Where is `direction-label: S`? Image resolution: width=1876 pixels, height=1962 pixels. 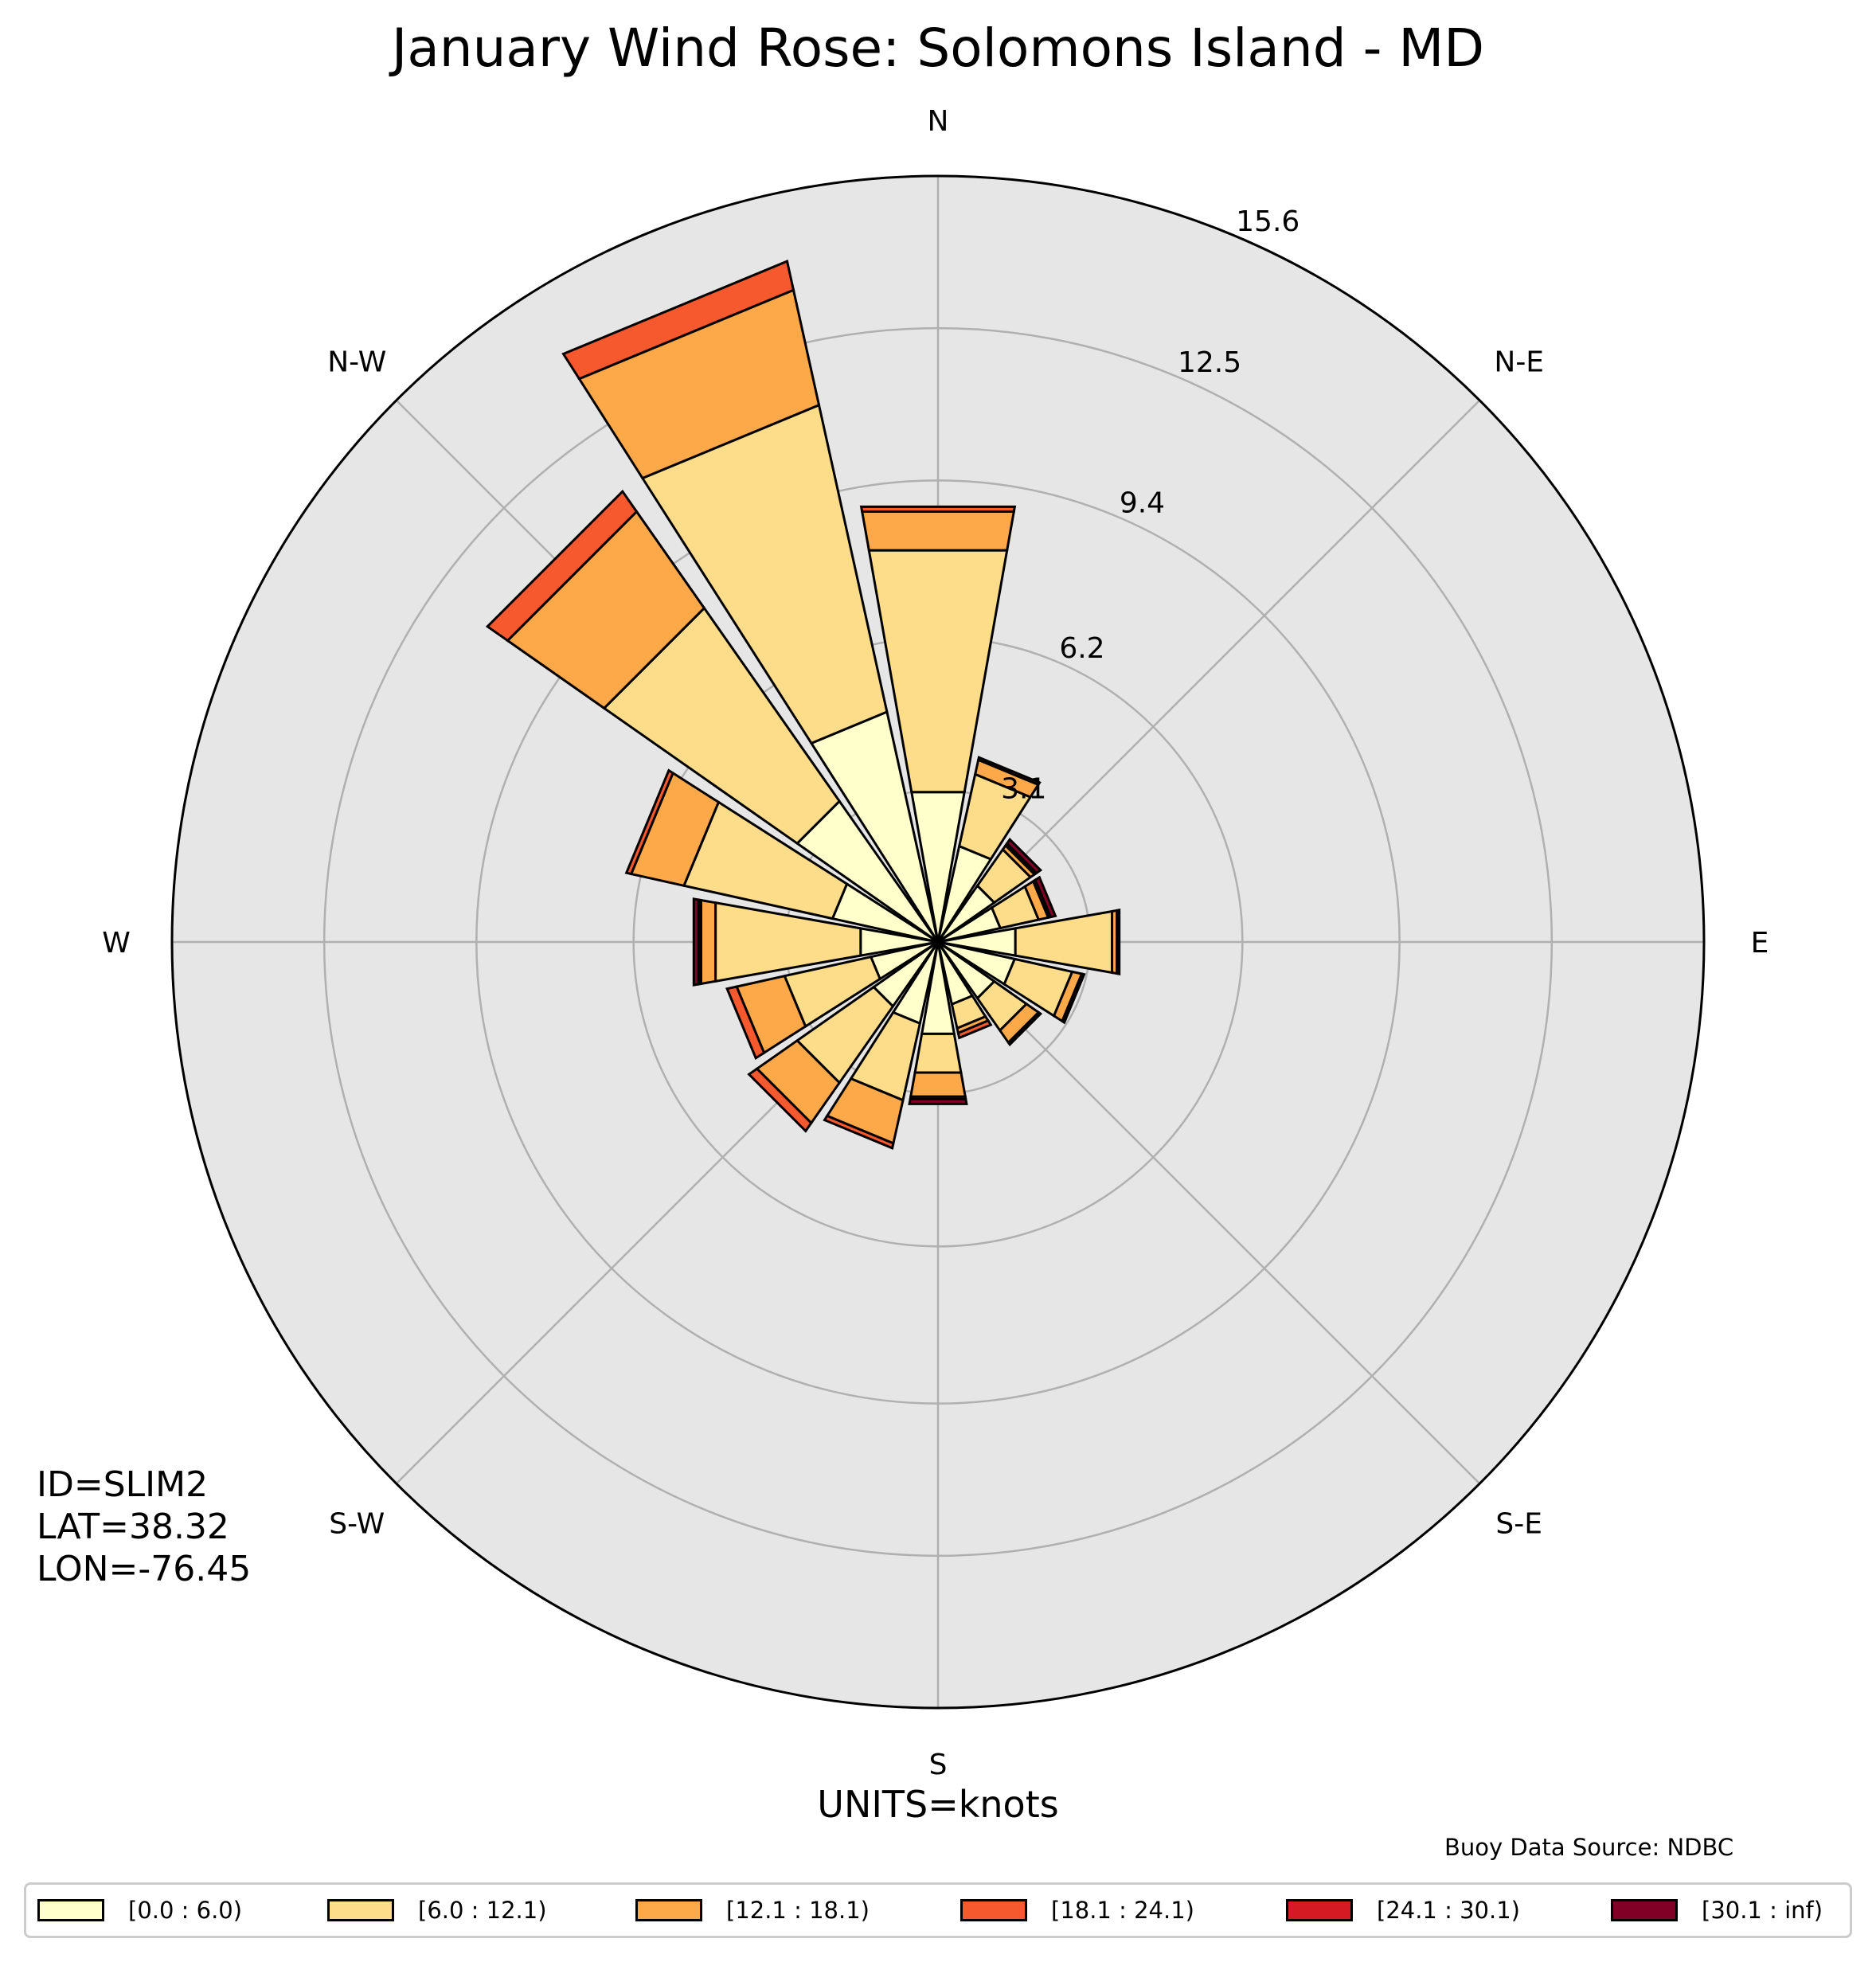 direction-label: S is located at coordinates (938, 1765).